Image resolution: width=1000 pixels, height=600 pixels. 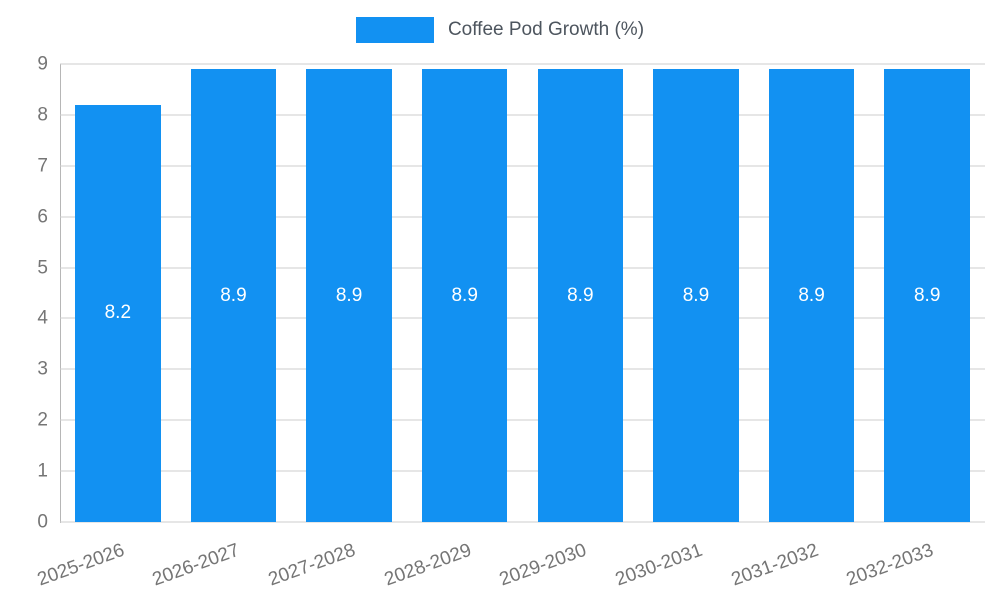 What do you see at coordinates (42, 318) in the screenshot?
I see `y-tick-label: 4` at bounding box center [42, 318].